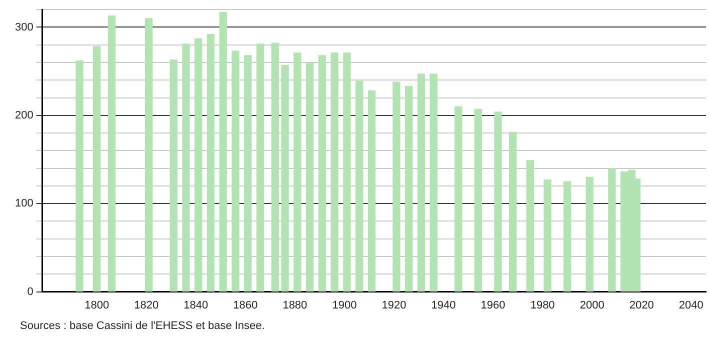  I want to click on x-tick-label: 1820, so click(146, 305).